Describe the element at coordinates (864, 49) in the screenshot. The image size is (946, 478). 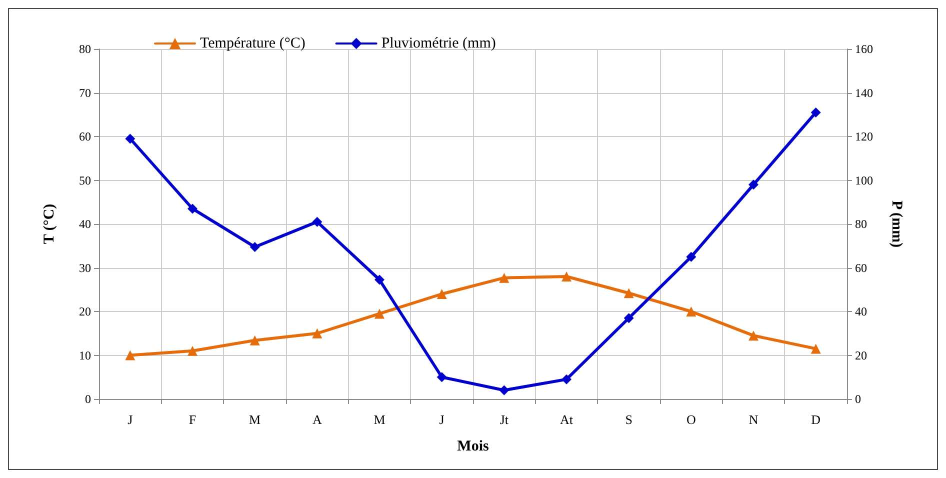
I see `y2-tick-label: 160` at that location.